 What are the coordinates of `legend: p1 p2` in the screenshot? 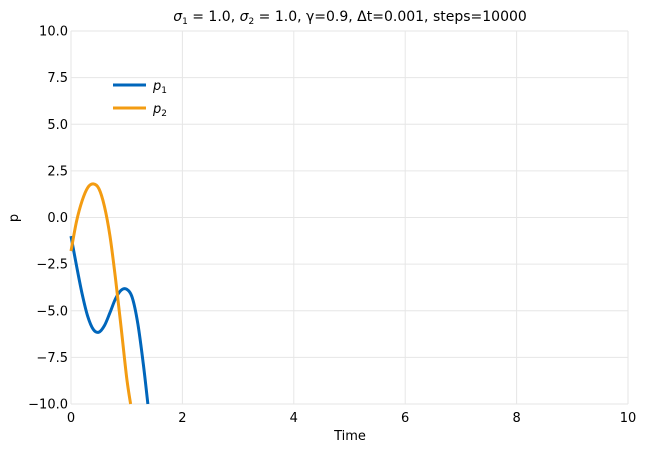 It's located at (140, 99).